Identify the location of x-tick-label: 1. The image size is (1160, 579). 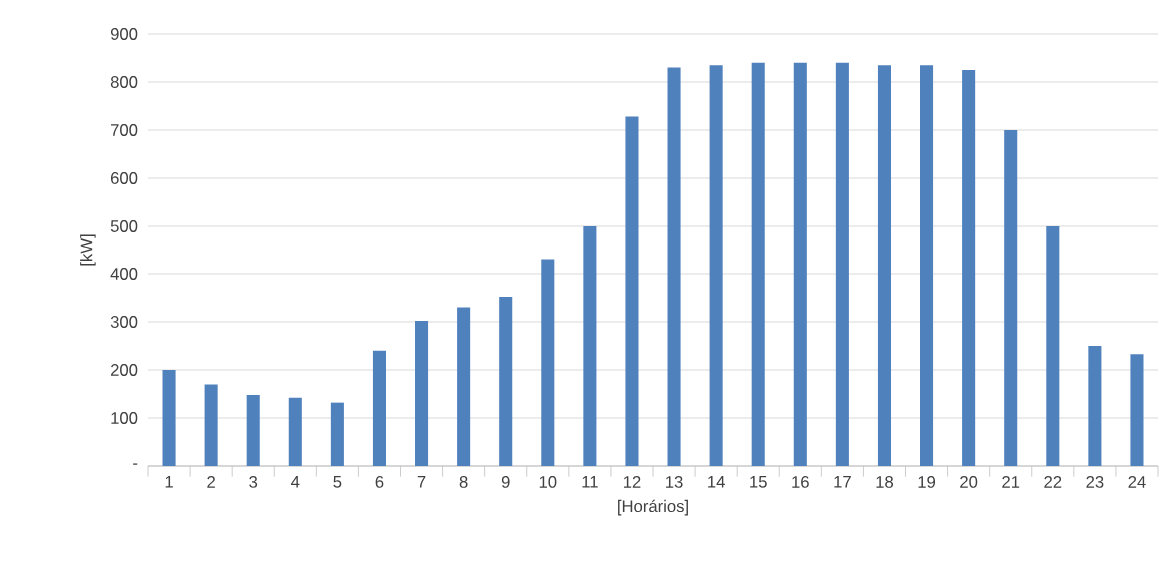
(169, 482).